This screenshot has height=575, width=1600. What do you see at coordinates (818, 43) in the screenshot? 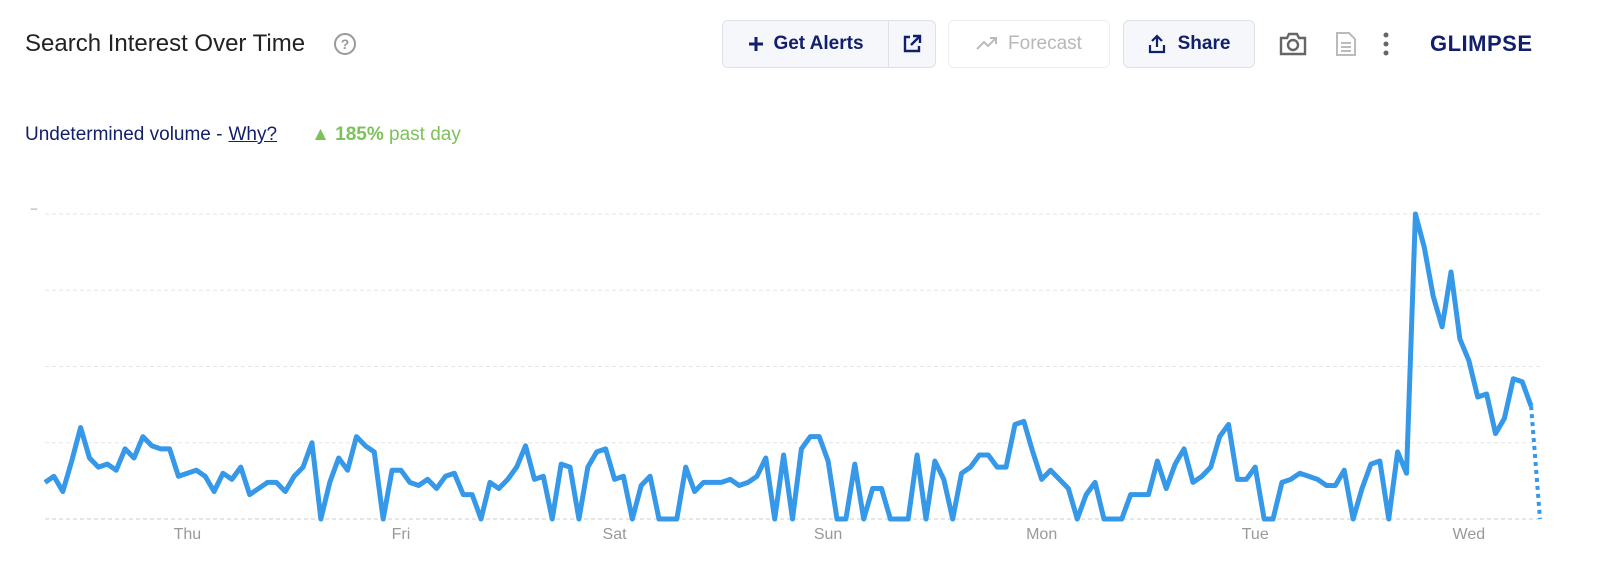
I see `get-alerts-label: Get Alerts` at bounding box center [818, 43].